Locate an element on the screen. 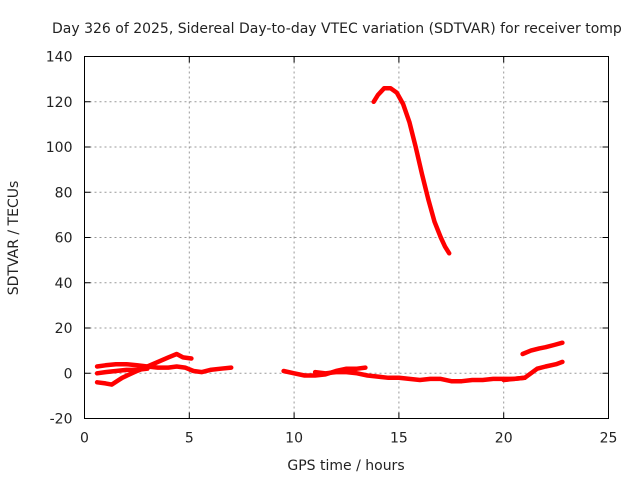  x-axis-label: GPS time / hours is located at coordinates (345, 466).